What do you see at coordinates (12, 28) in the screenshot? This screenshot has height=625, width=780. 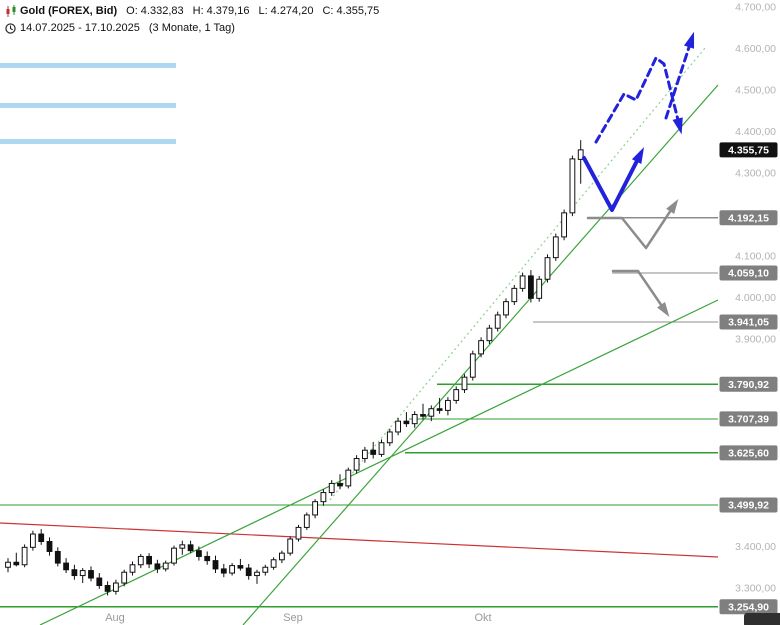 I see `clock-icon` at bounding box center [12, 28].